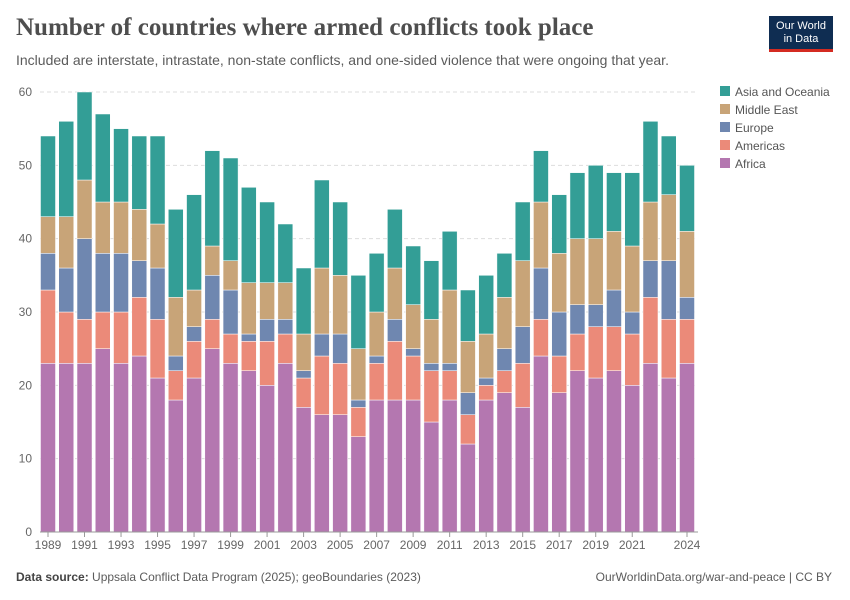 Image resolution: width=850 pixels, height=600 pixels. Describe the element at coordinates (782, 92) in the screenshot. I see `legend-item: Asia and Oceania` at that location.